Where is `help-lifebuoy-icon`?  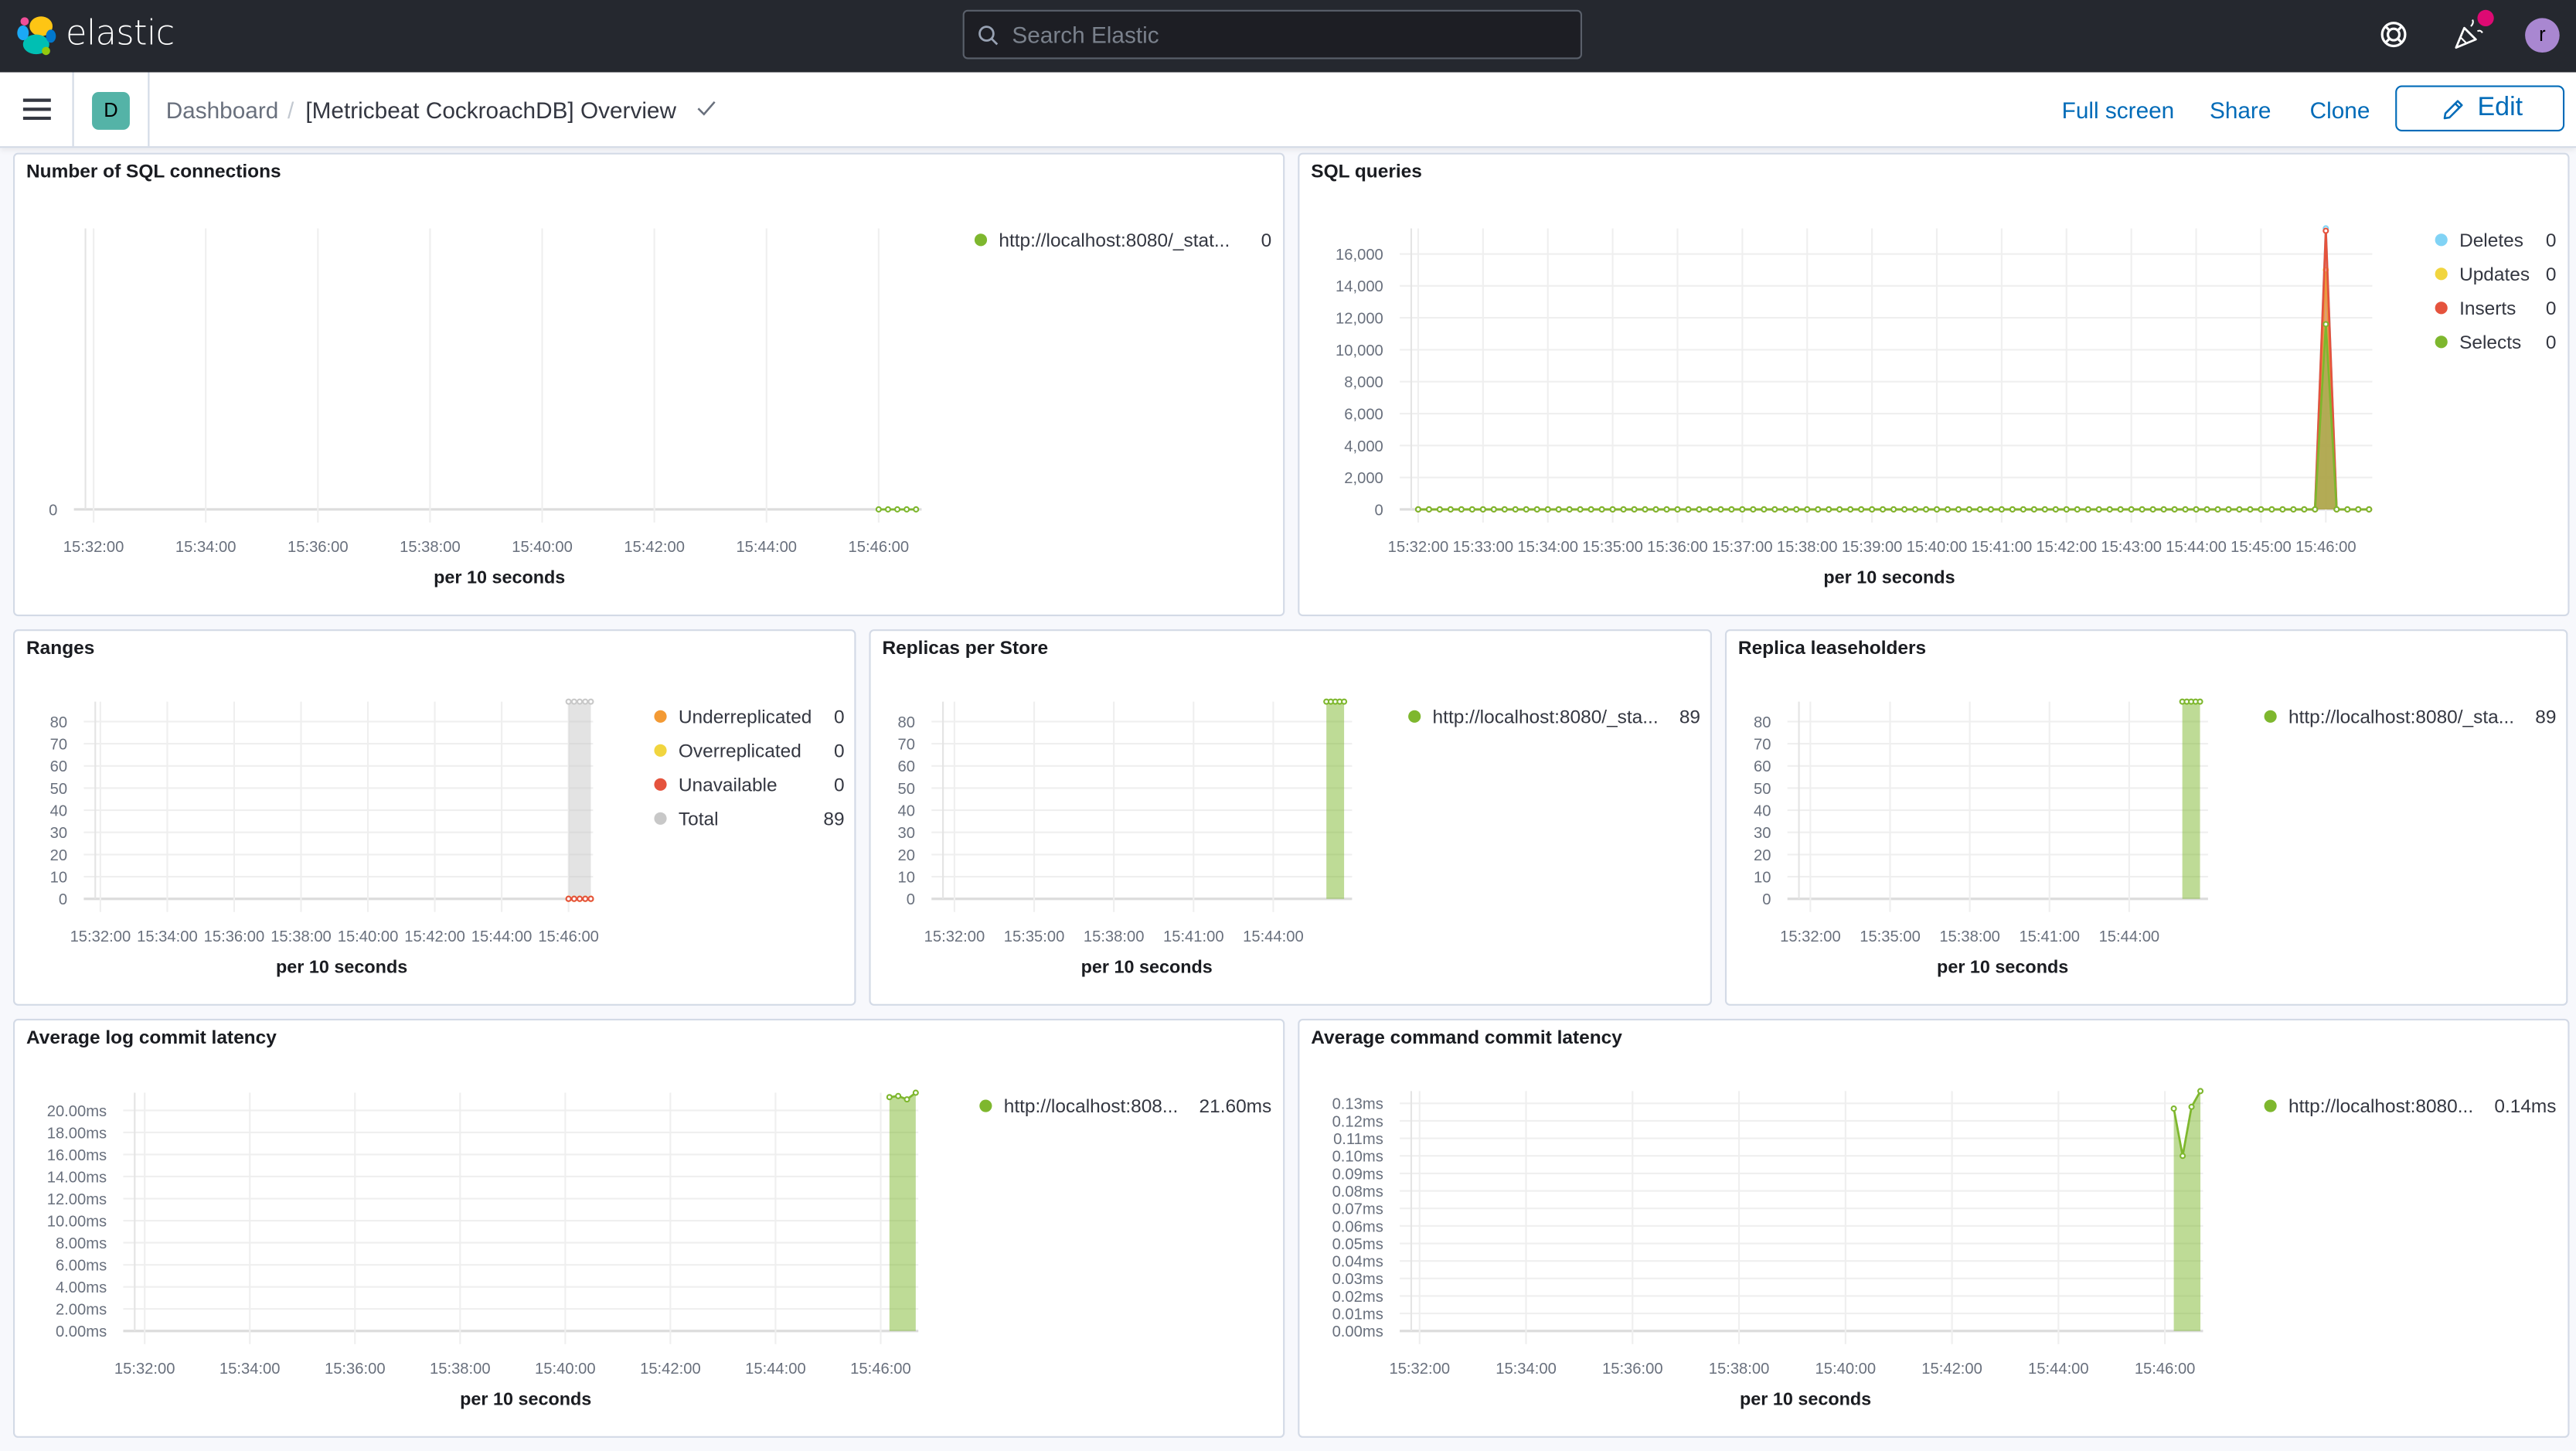
help-lifebuoy-icon is located at coordinates (2393, 34).